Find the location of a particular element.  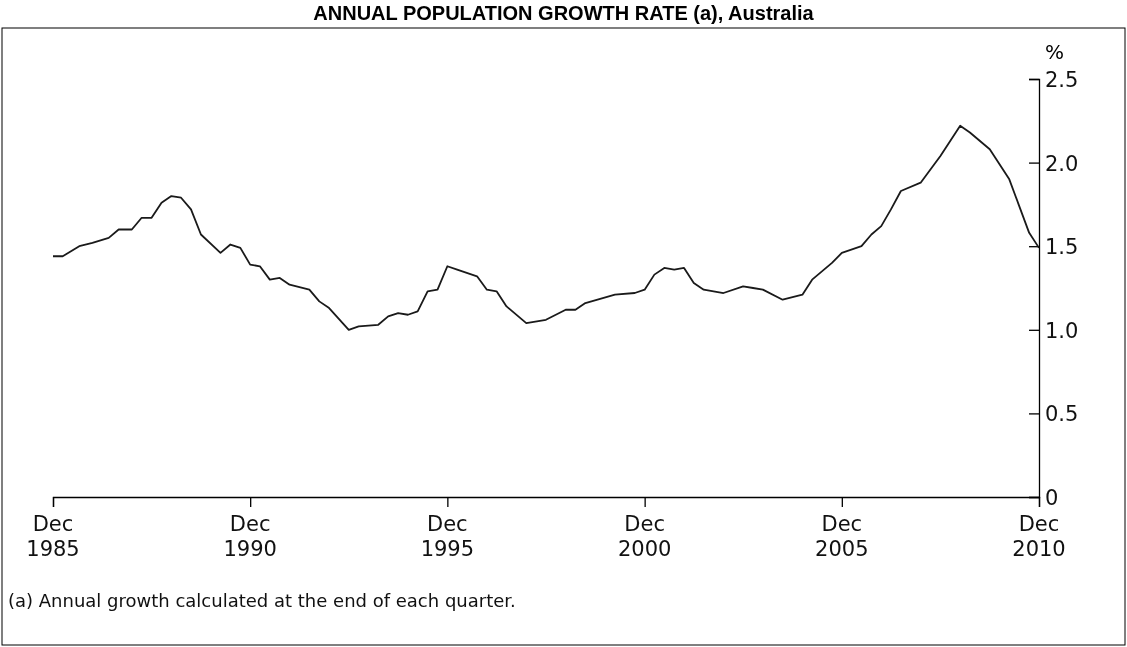

x-tick-label: Dec 1995 is located at coordinates (447, 536).